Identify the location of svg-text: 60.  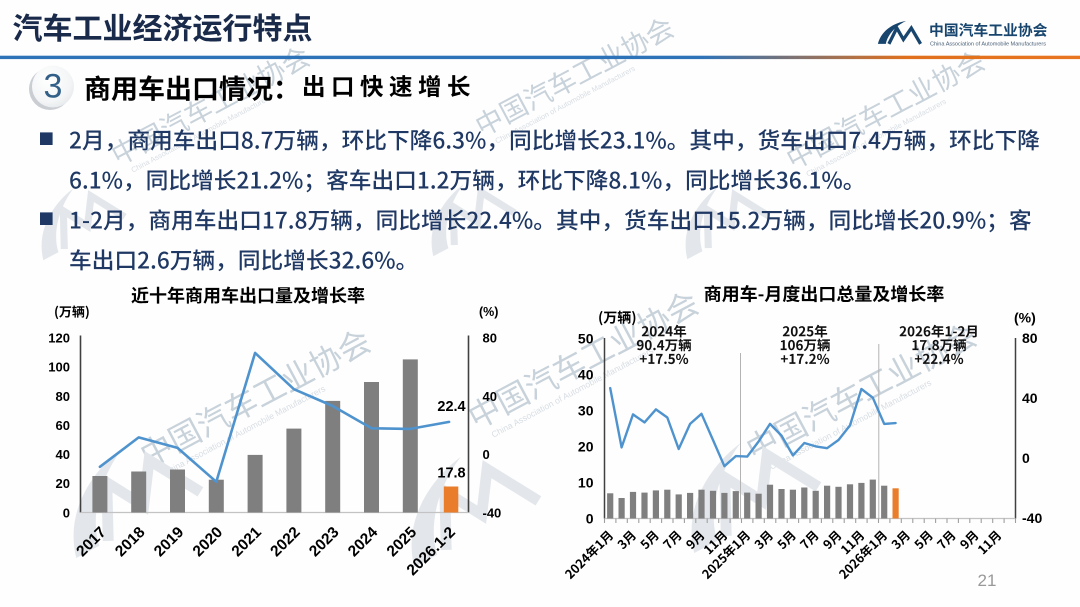
(63, 425).